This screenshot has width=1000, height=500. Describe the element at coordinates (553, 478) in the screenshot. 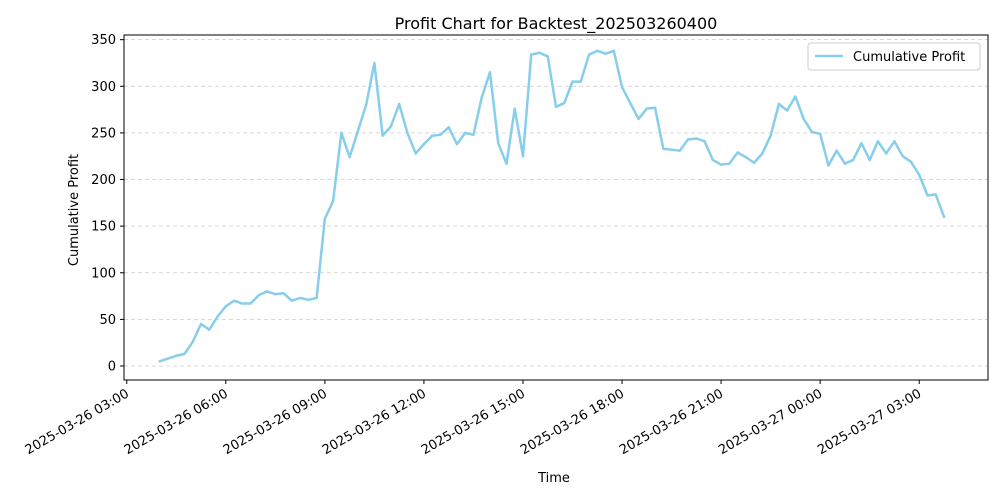

I see `x-axis-label: Time` at that location.